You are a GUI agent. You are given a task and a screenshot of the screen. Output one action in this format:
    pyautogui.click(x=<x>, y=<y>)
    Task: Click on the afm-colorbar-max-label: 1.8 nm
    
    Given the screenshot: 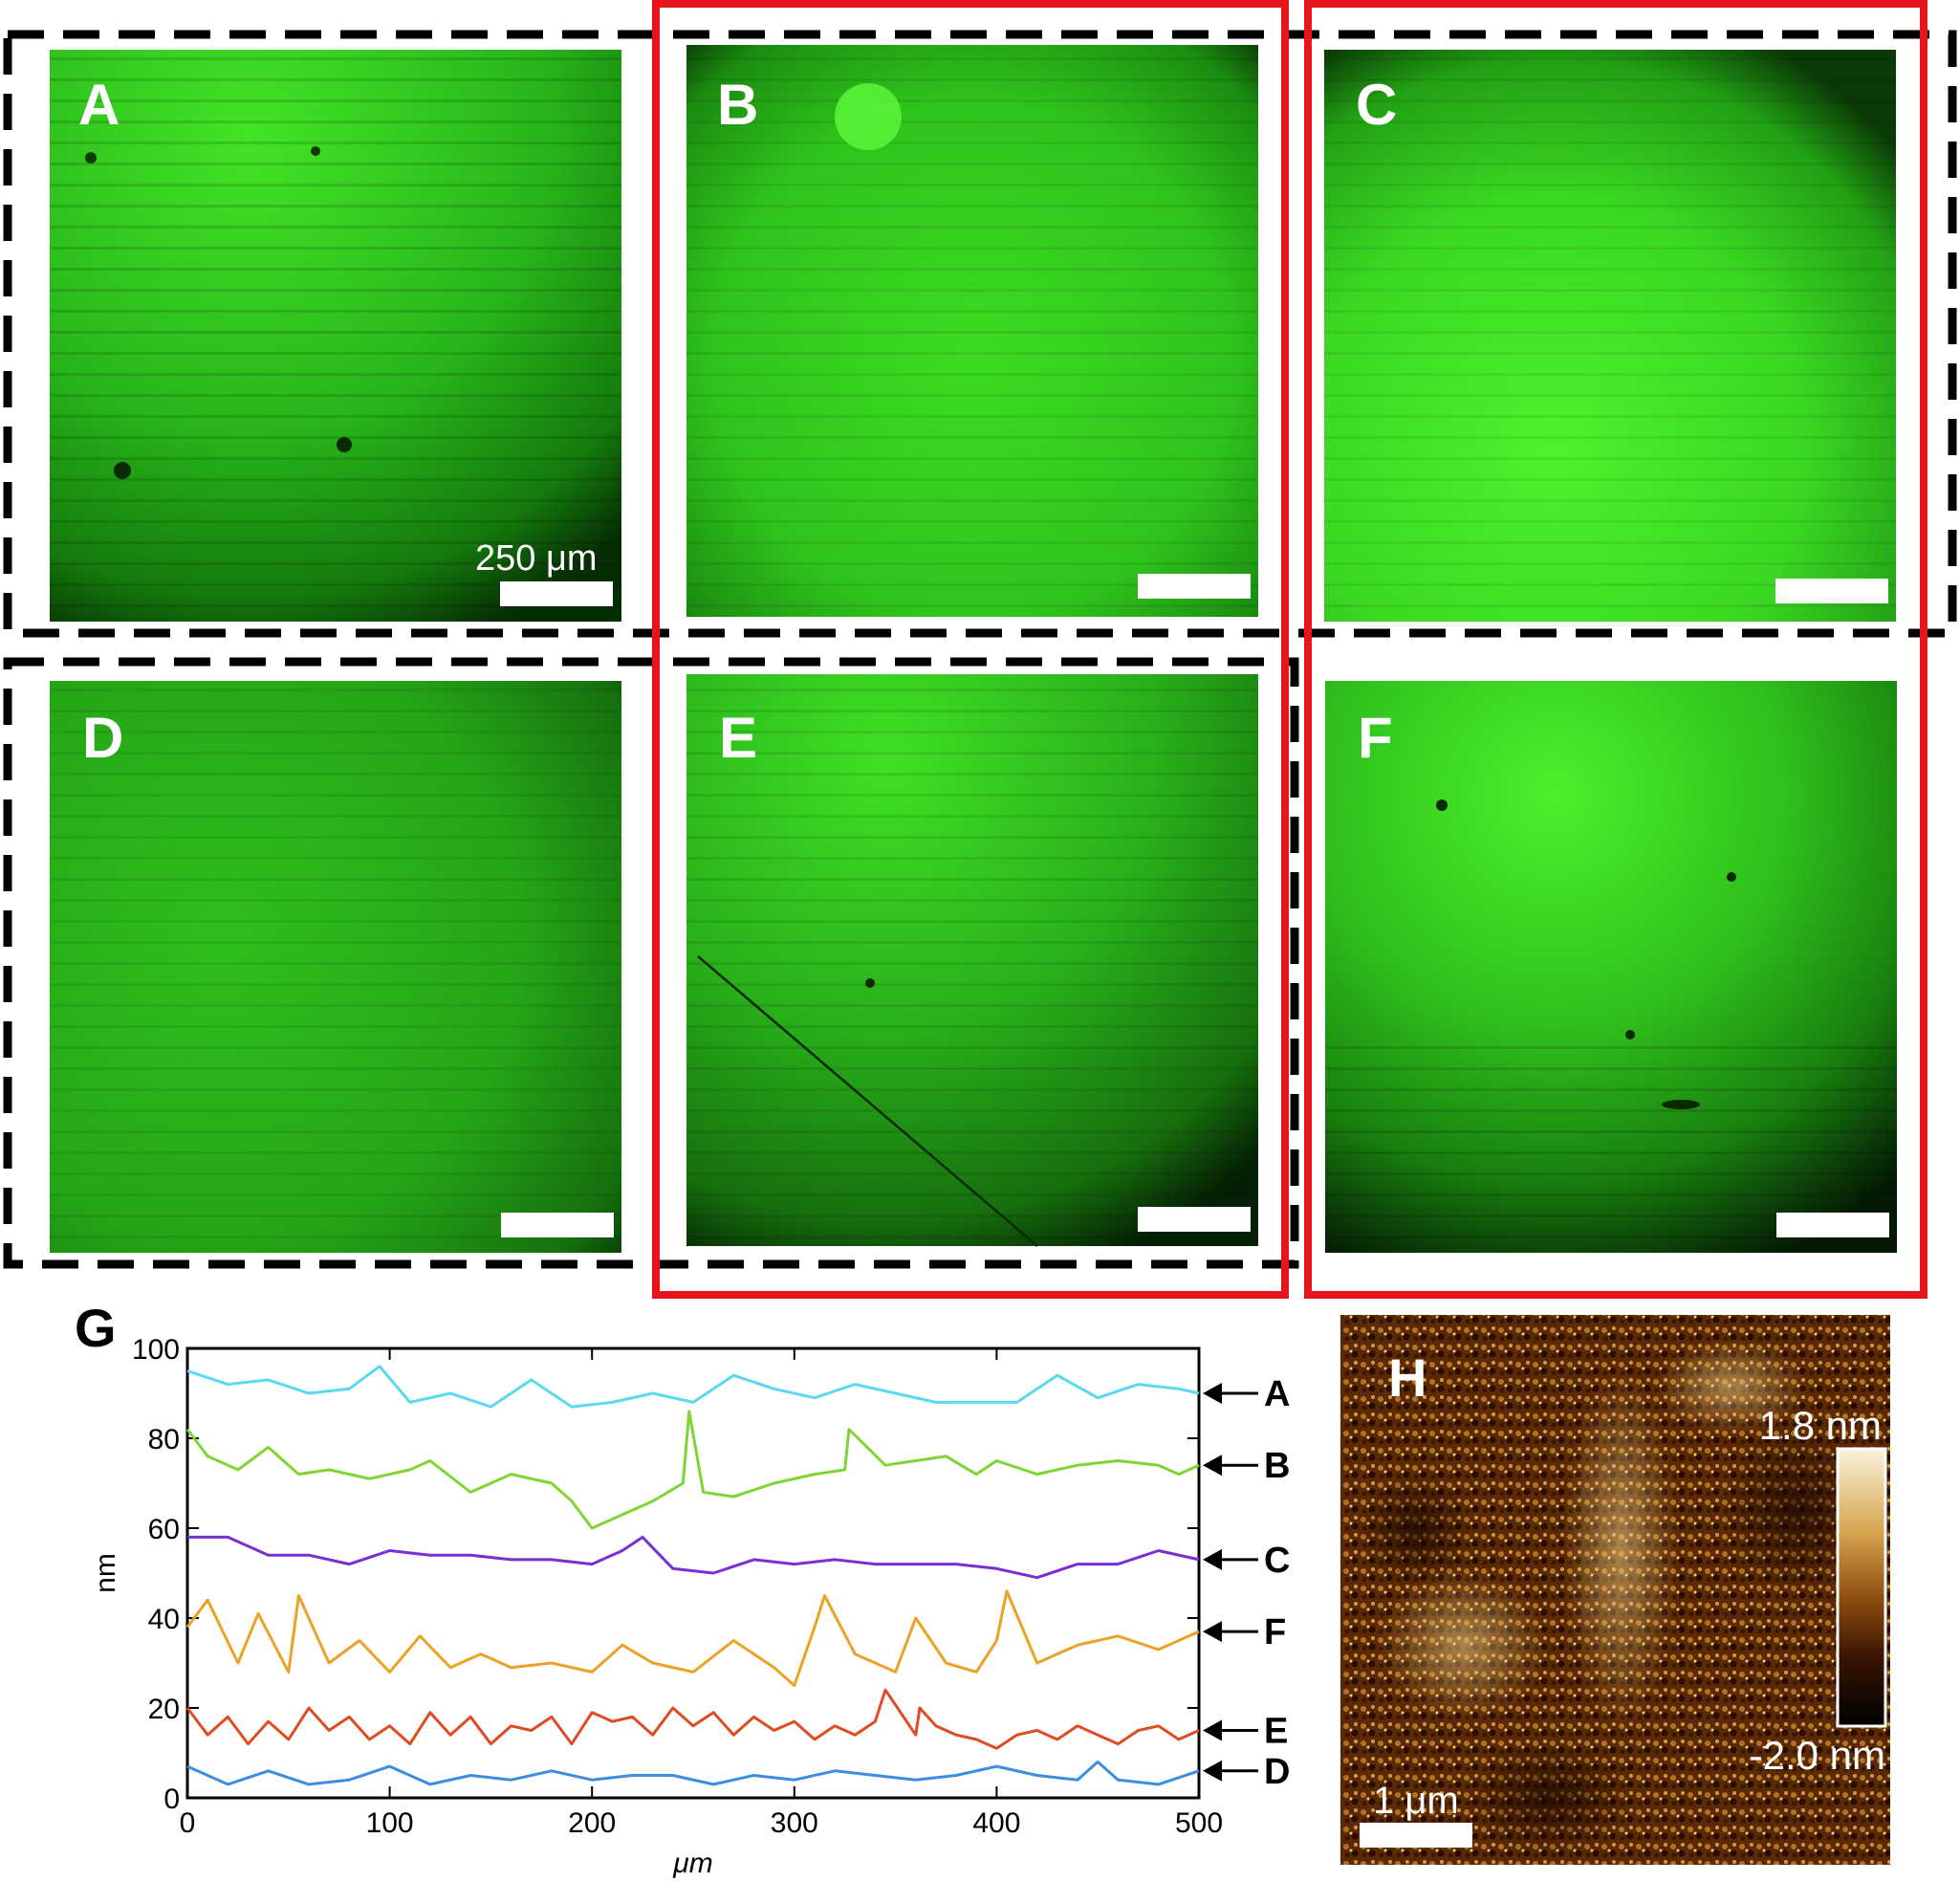 What is the action you would take?
    pyautogui.click(x=1820, y=1426)
    